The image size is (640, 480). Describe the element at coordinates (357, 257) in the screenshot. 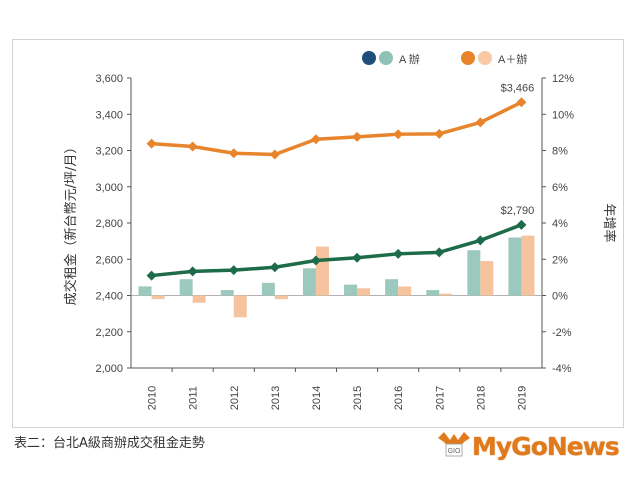

I see `point-a-2015` at that location.